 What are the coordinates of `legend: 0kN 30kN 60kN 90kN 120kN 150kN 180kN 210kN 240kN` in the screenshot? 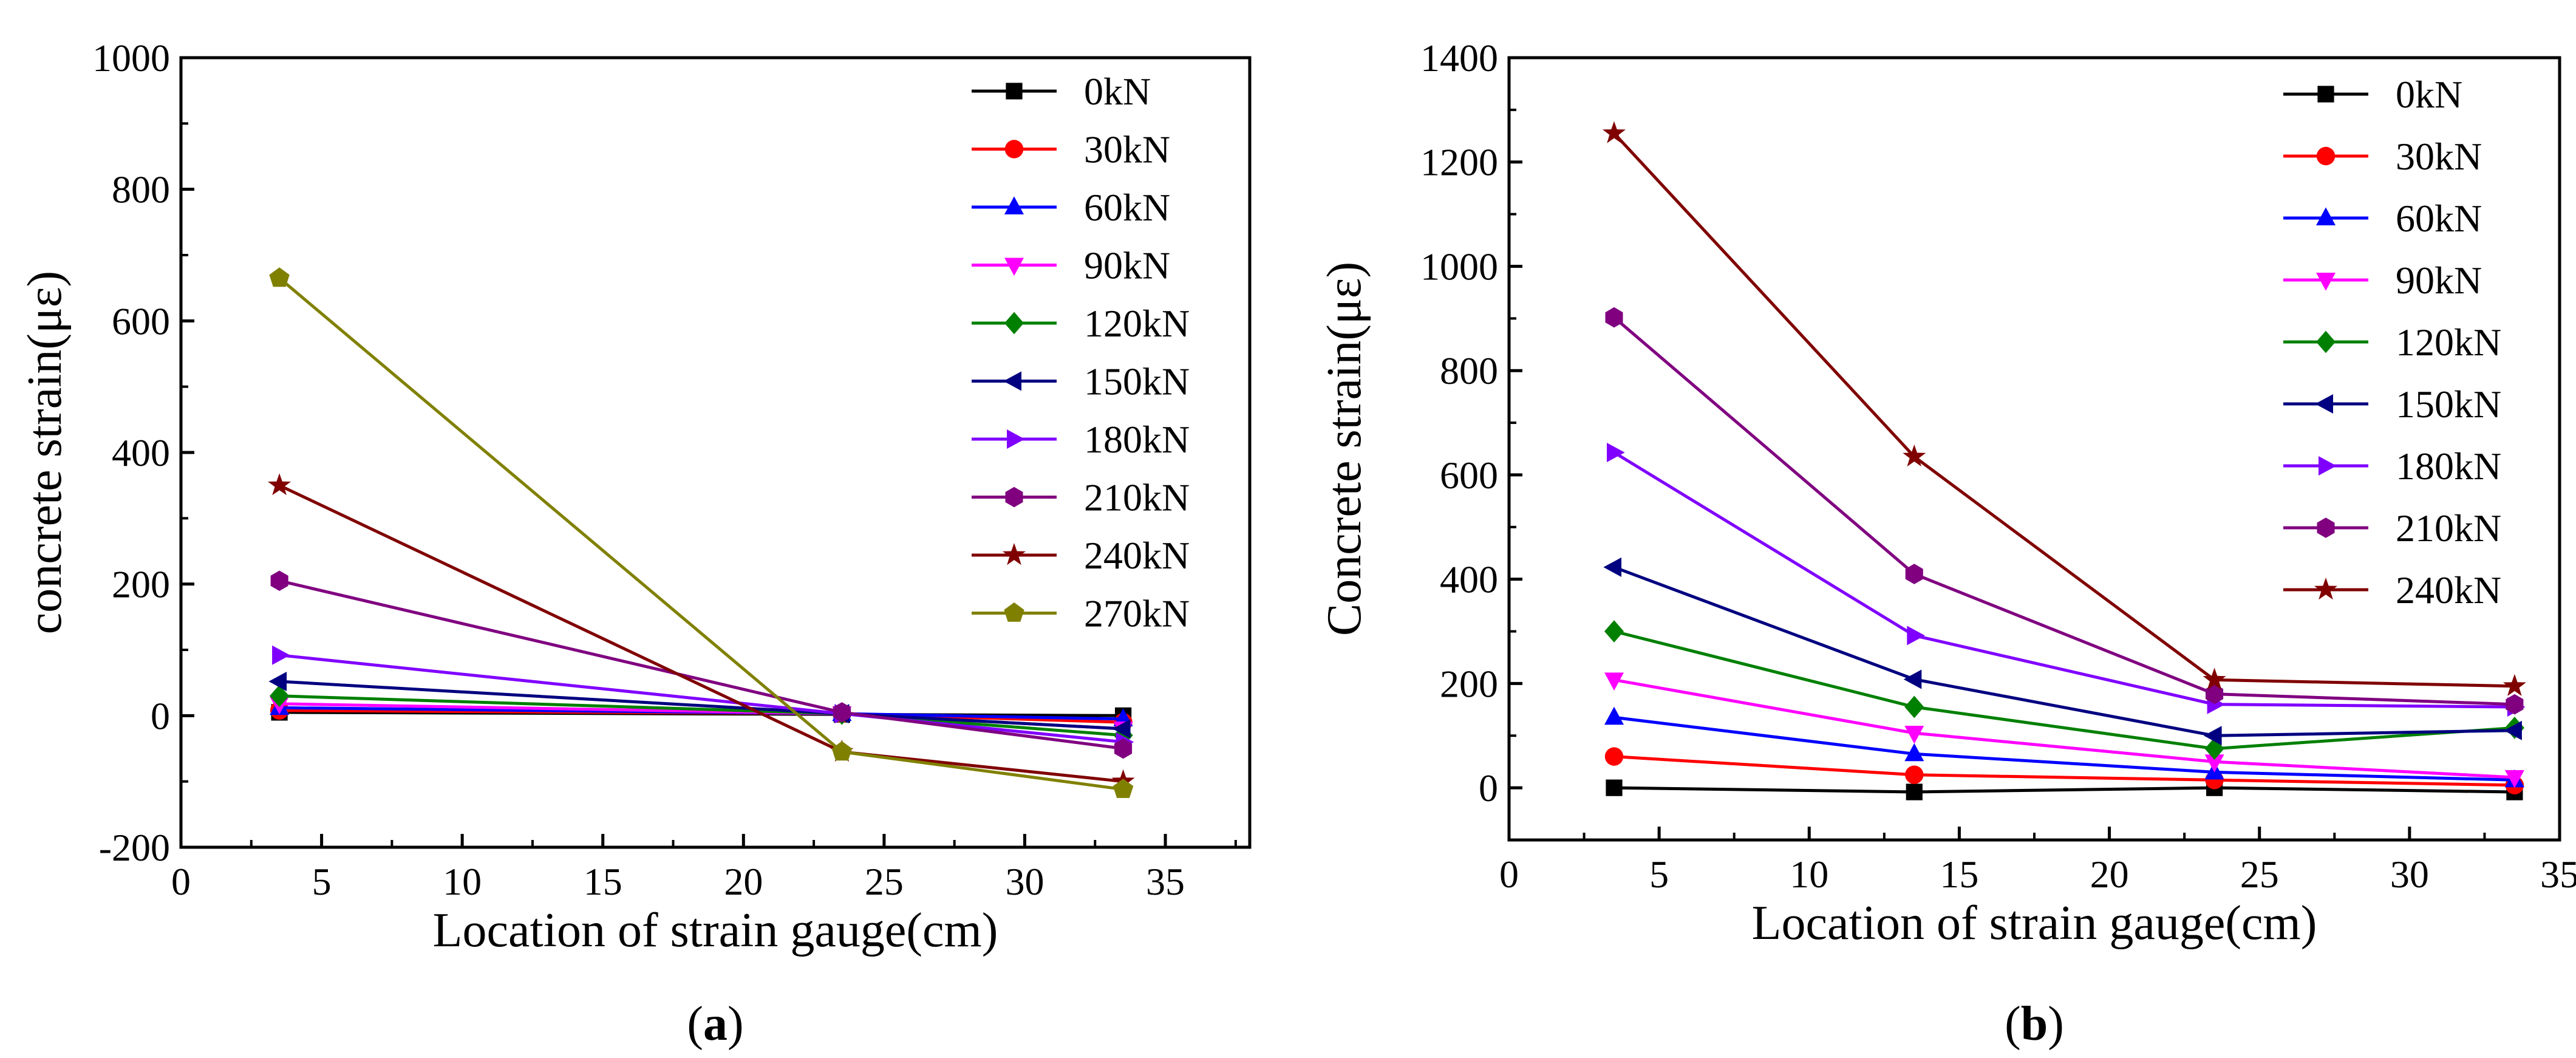 It's located at (2392, 342).